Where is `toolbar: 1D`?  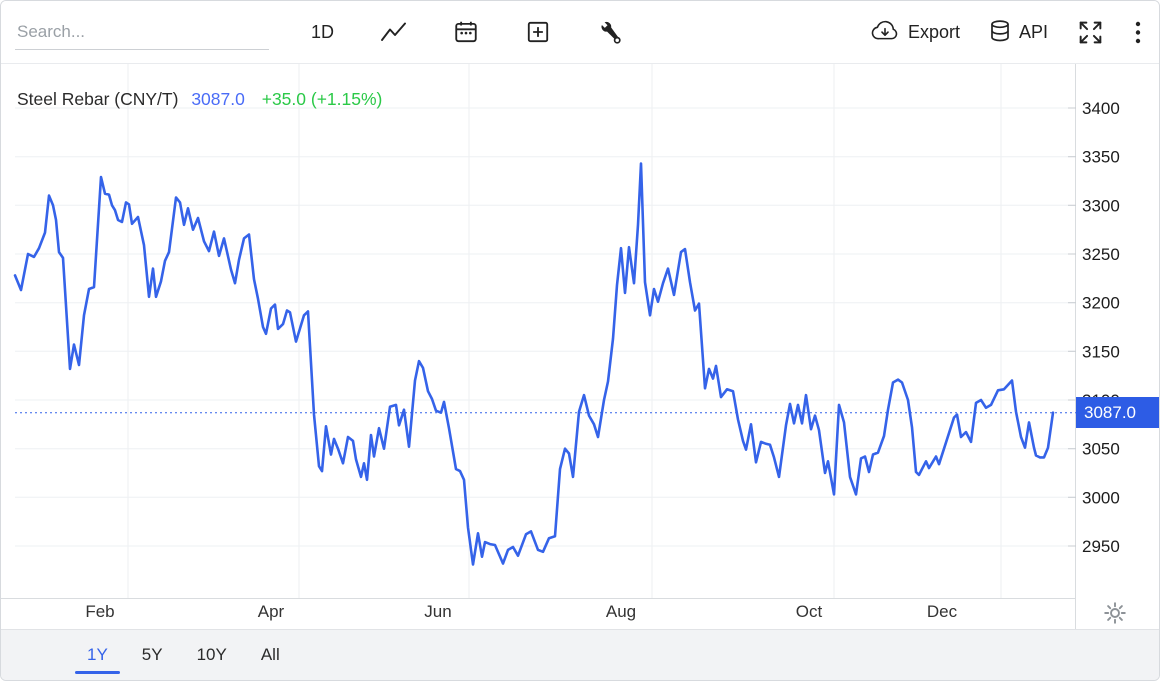
toolbar: 1D is located at coordinates (580, 32).